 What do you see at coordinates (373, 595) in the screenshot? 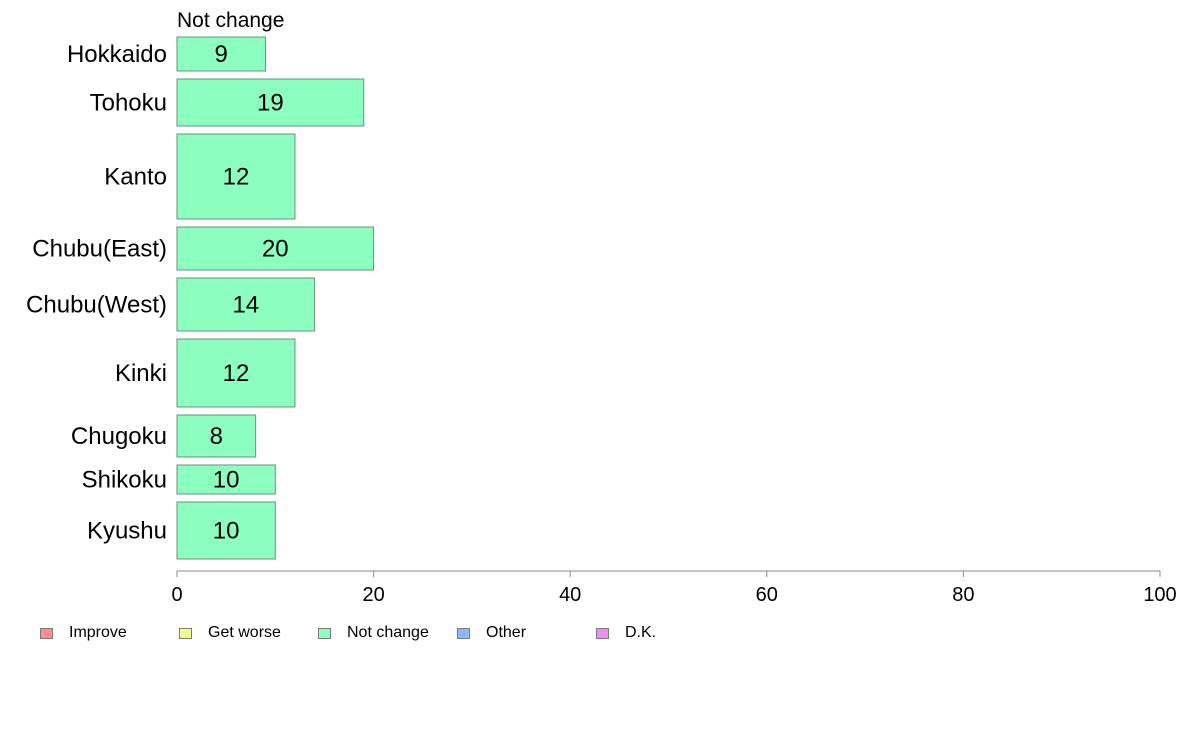
I see `x-tick-label-20: 20` at bounding box center [373, 595].